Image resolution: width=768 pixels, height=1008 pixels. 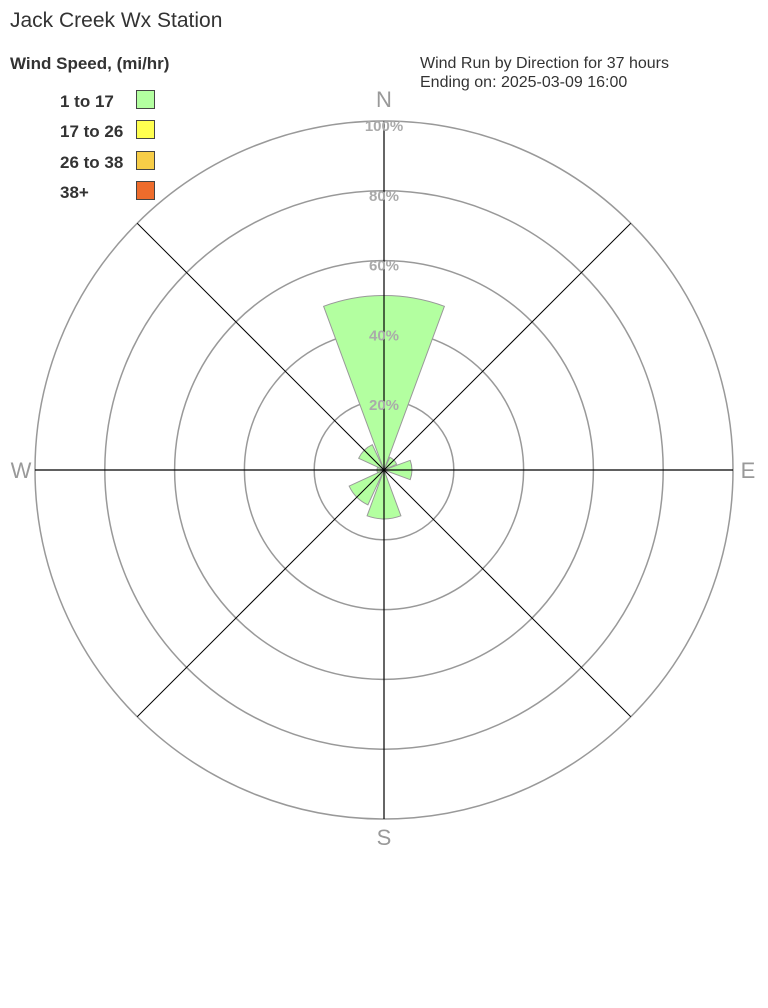 What do you see at coordinates (87, 101) in the screenshot?
I see `legend-label: 1 to 17` at bounding box center [87, 101].